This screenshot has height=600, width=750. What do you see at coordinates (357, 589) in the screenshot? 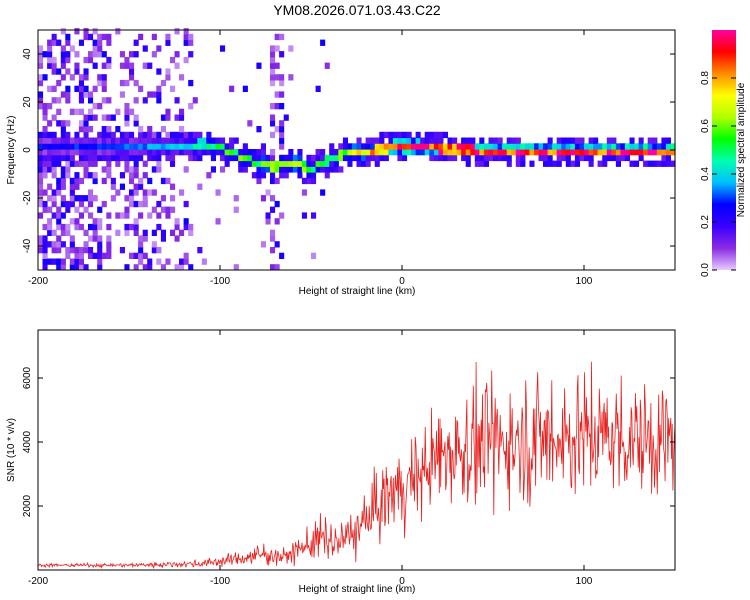
I see `snr-xlabel: Height of straight line (km)` at bounding box center [357, 589].